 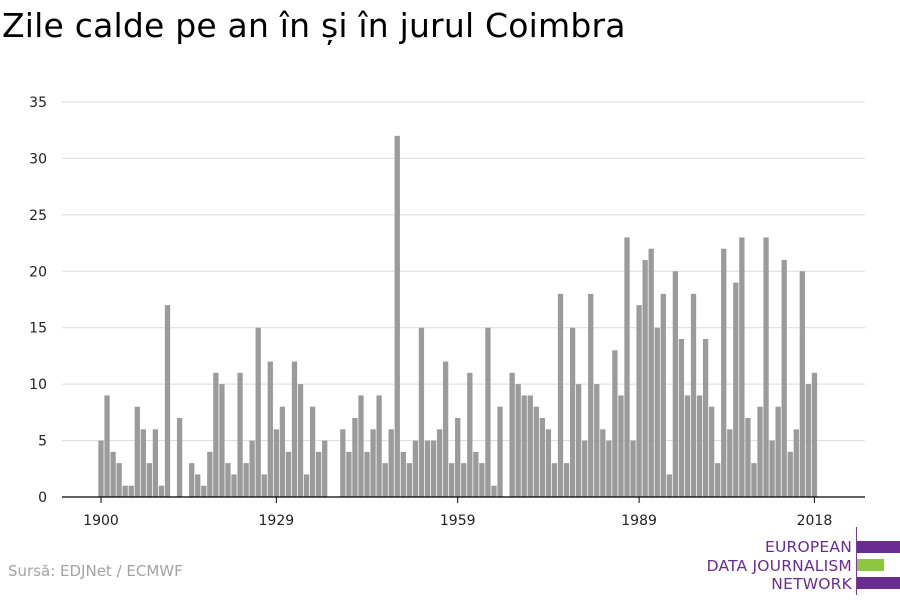 I want to click on bar-1998, so click(x=693, y=395).